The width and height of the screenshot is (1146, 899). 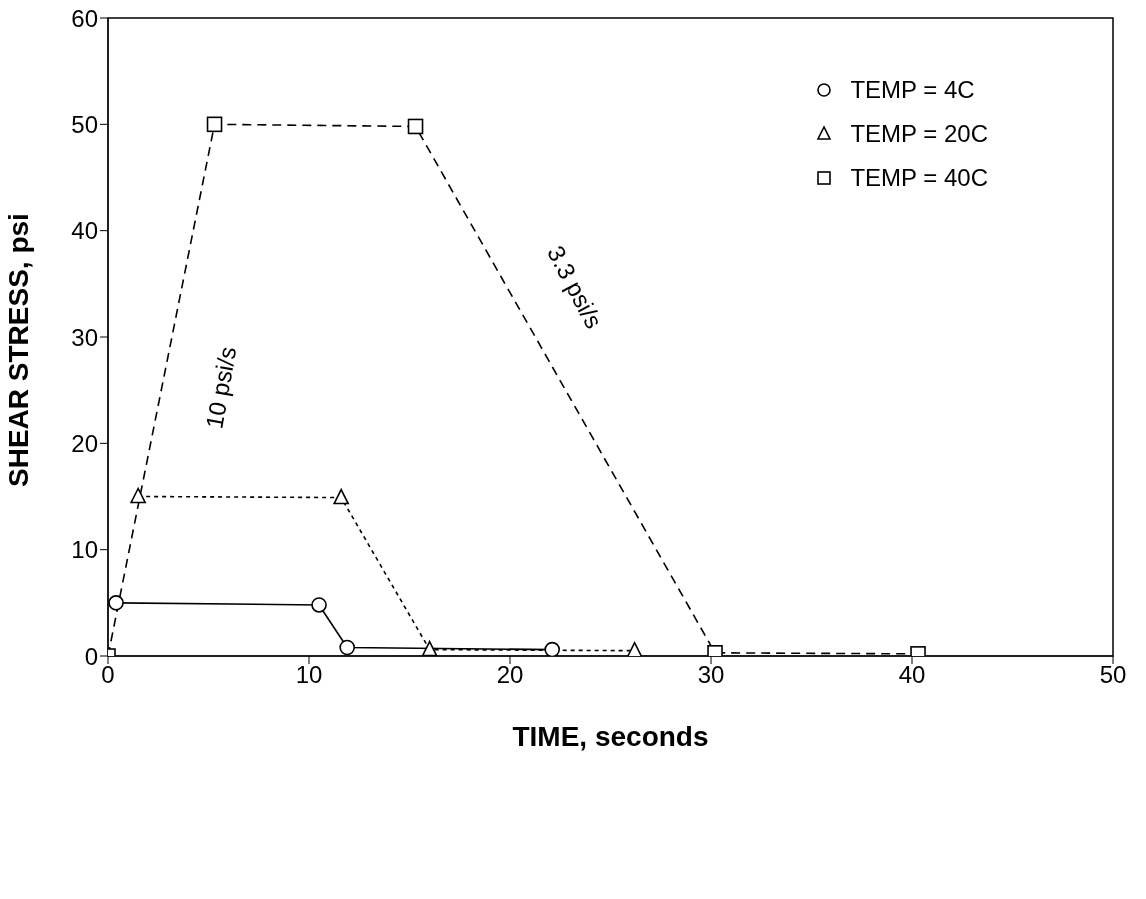 What do you see at coordinates (84, 443) in the screenshot?
I see `y-tick-label: 20` at bounding box center [84, 443].